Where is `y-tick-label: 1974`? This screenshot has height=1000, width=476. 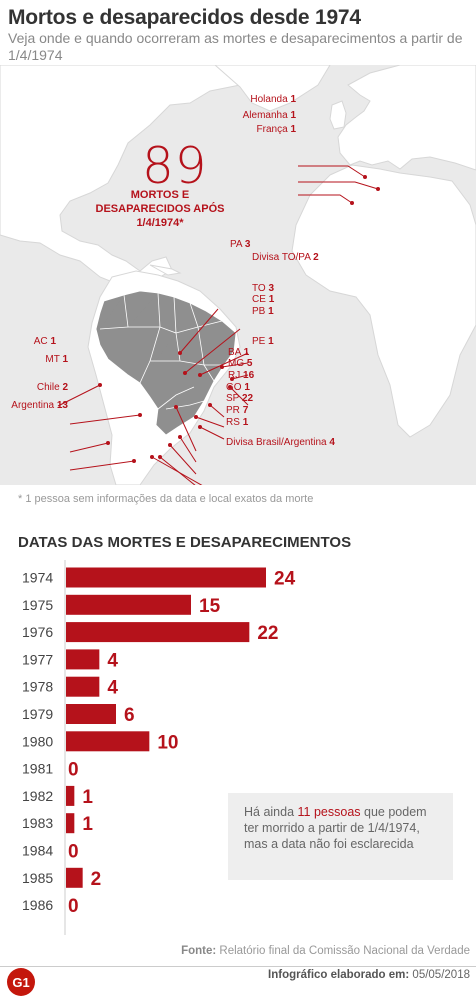
y-tick-label: 1974 is located at coordinates (37, 578).